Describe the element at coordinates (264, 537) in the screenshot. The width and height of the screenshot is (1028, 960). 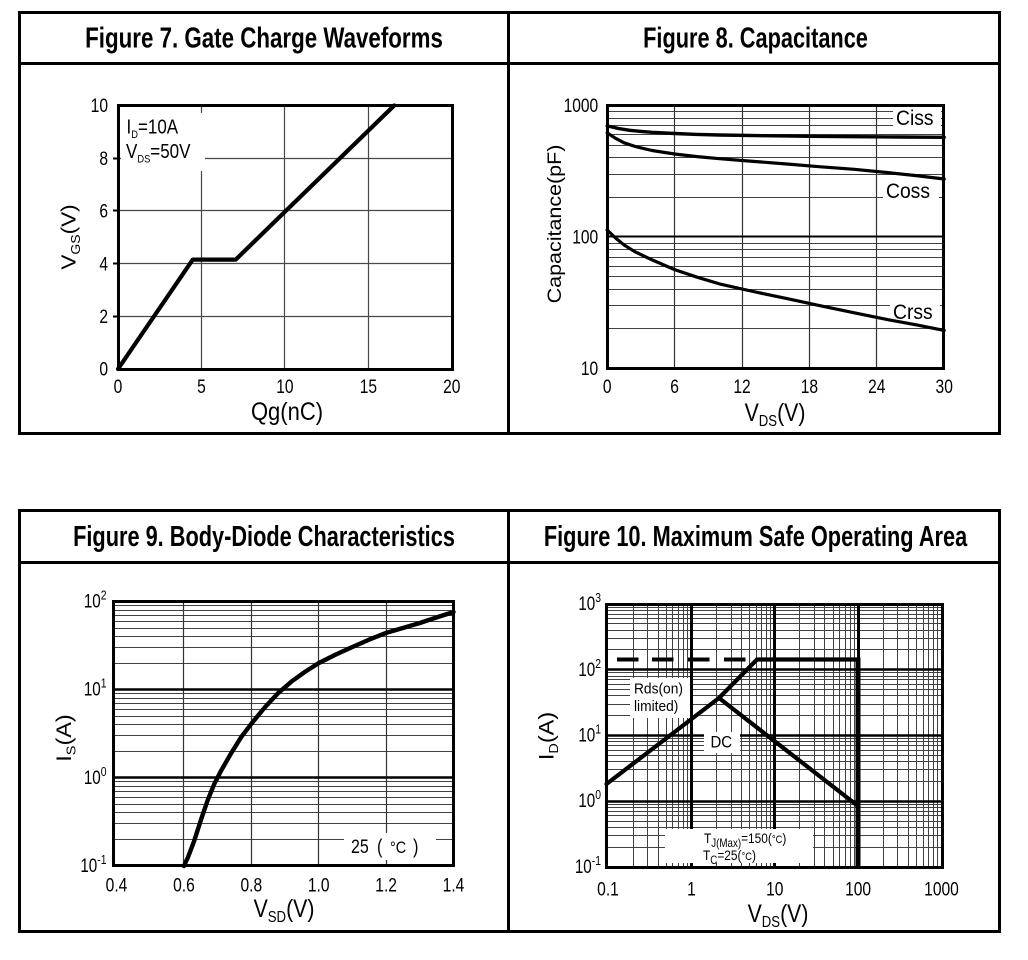
I see `svg-text:Figure 9. Body-Diode Character: Figure 9. Body-Diode Characteristics` at that location.